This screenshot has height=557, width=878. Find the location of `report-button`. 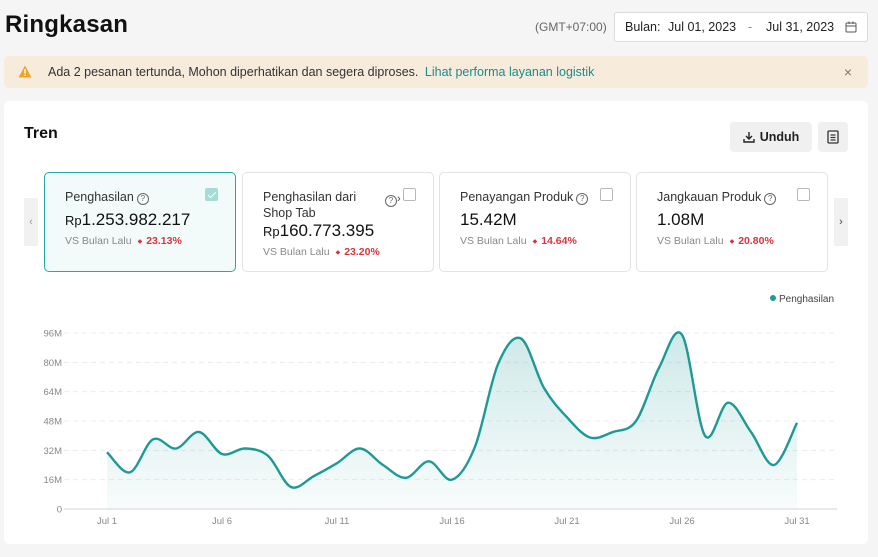

report-button is located at coordinates (833, 137).